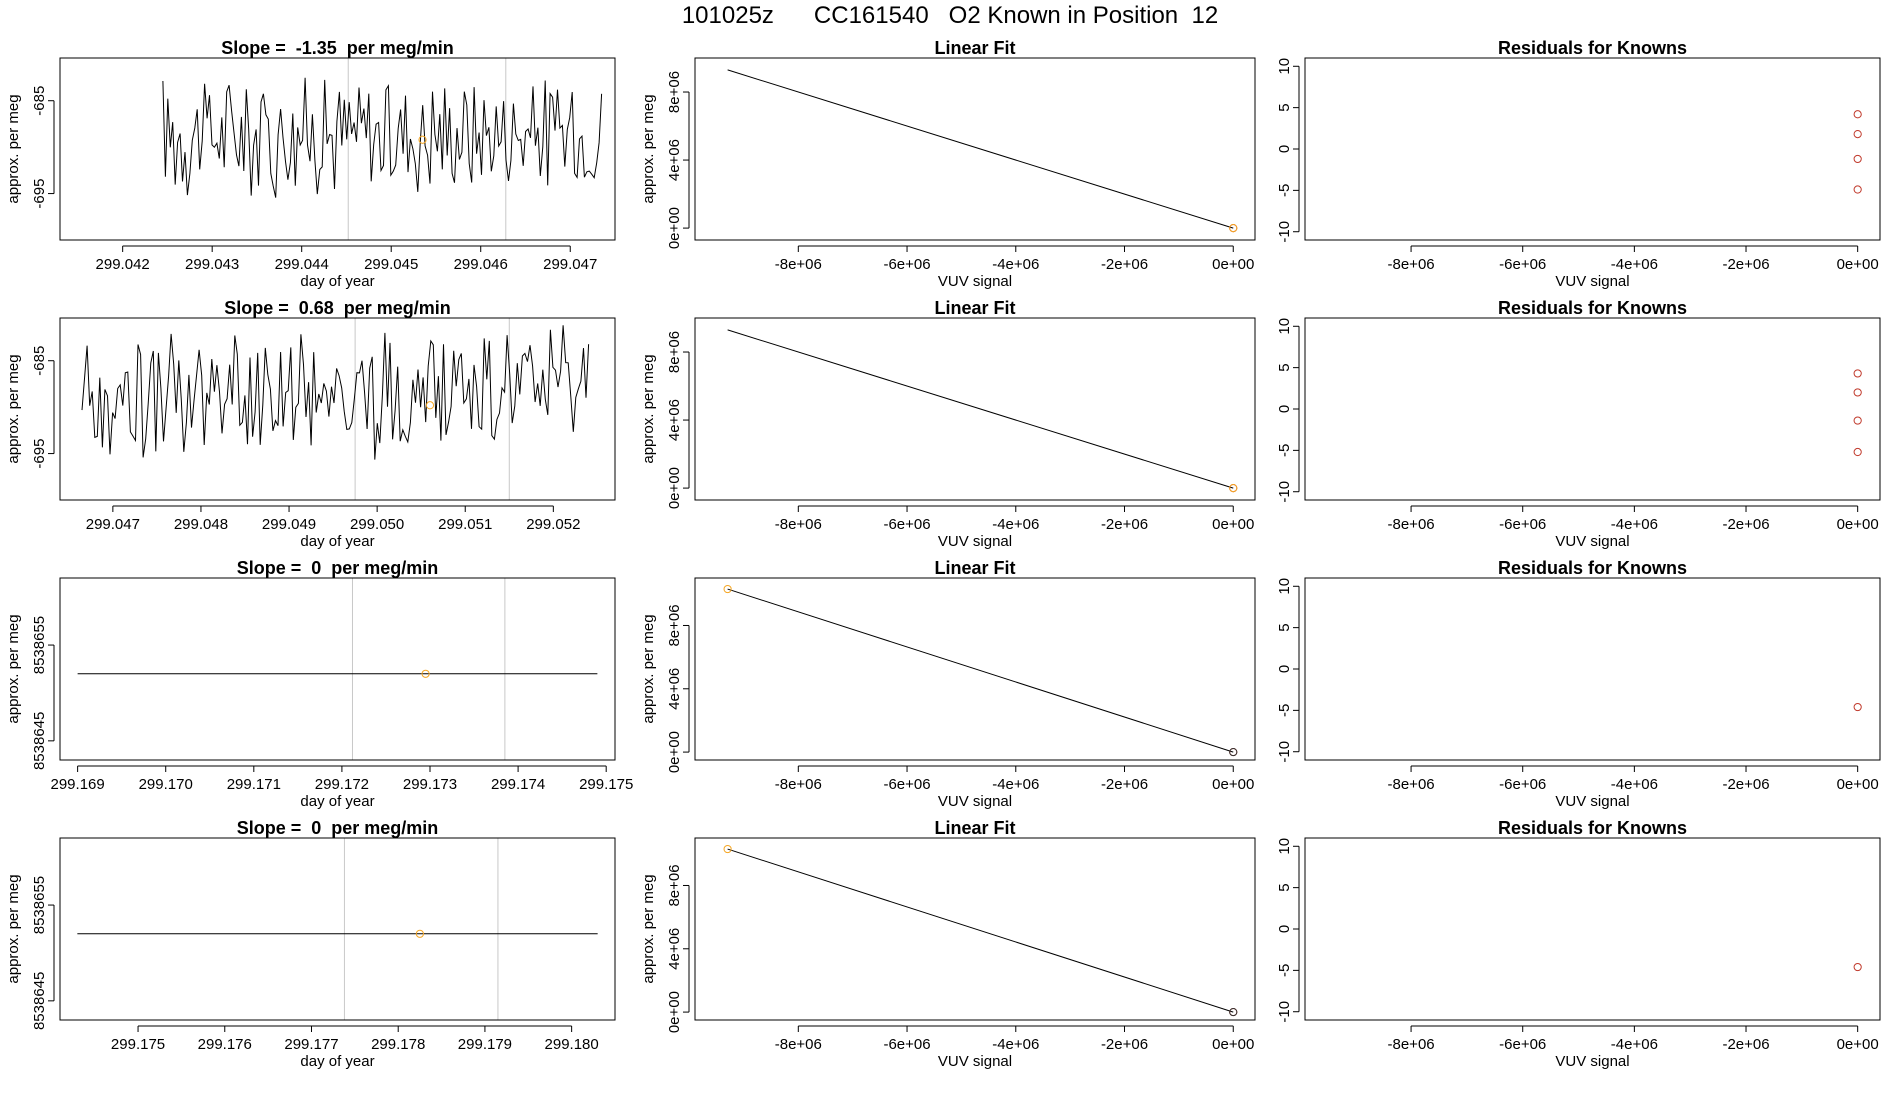  What do you see at coordinates (123, 264) in the screenshot?
I see `x-tick-label: 299.042` at bounding box center [123, 264].